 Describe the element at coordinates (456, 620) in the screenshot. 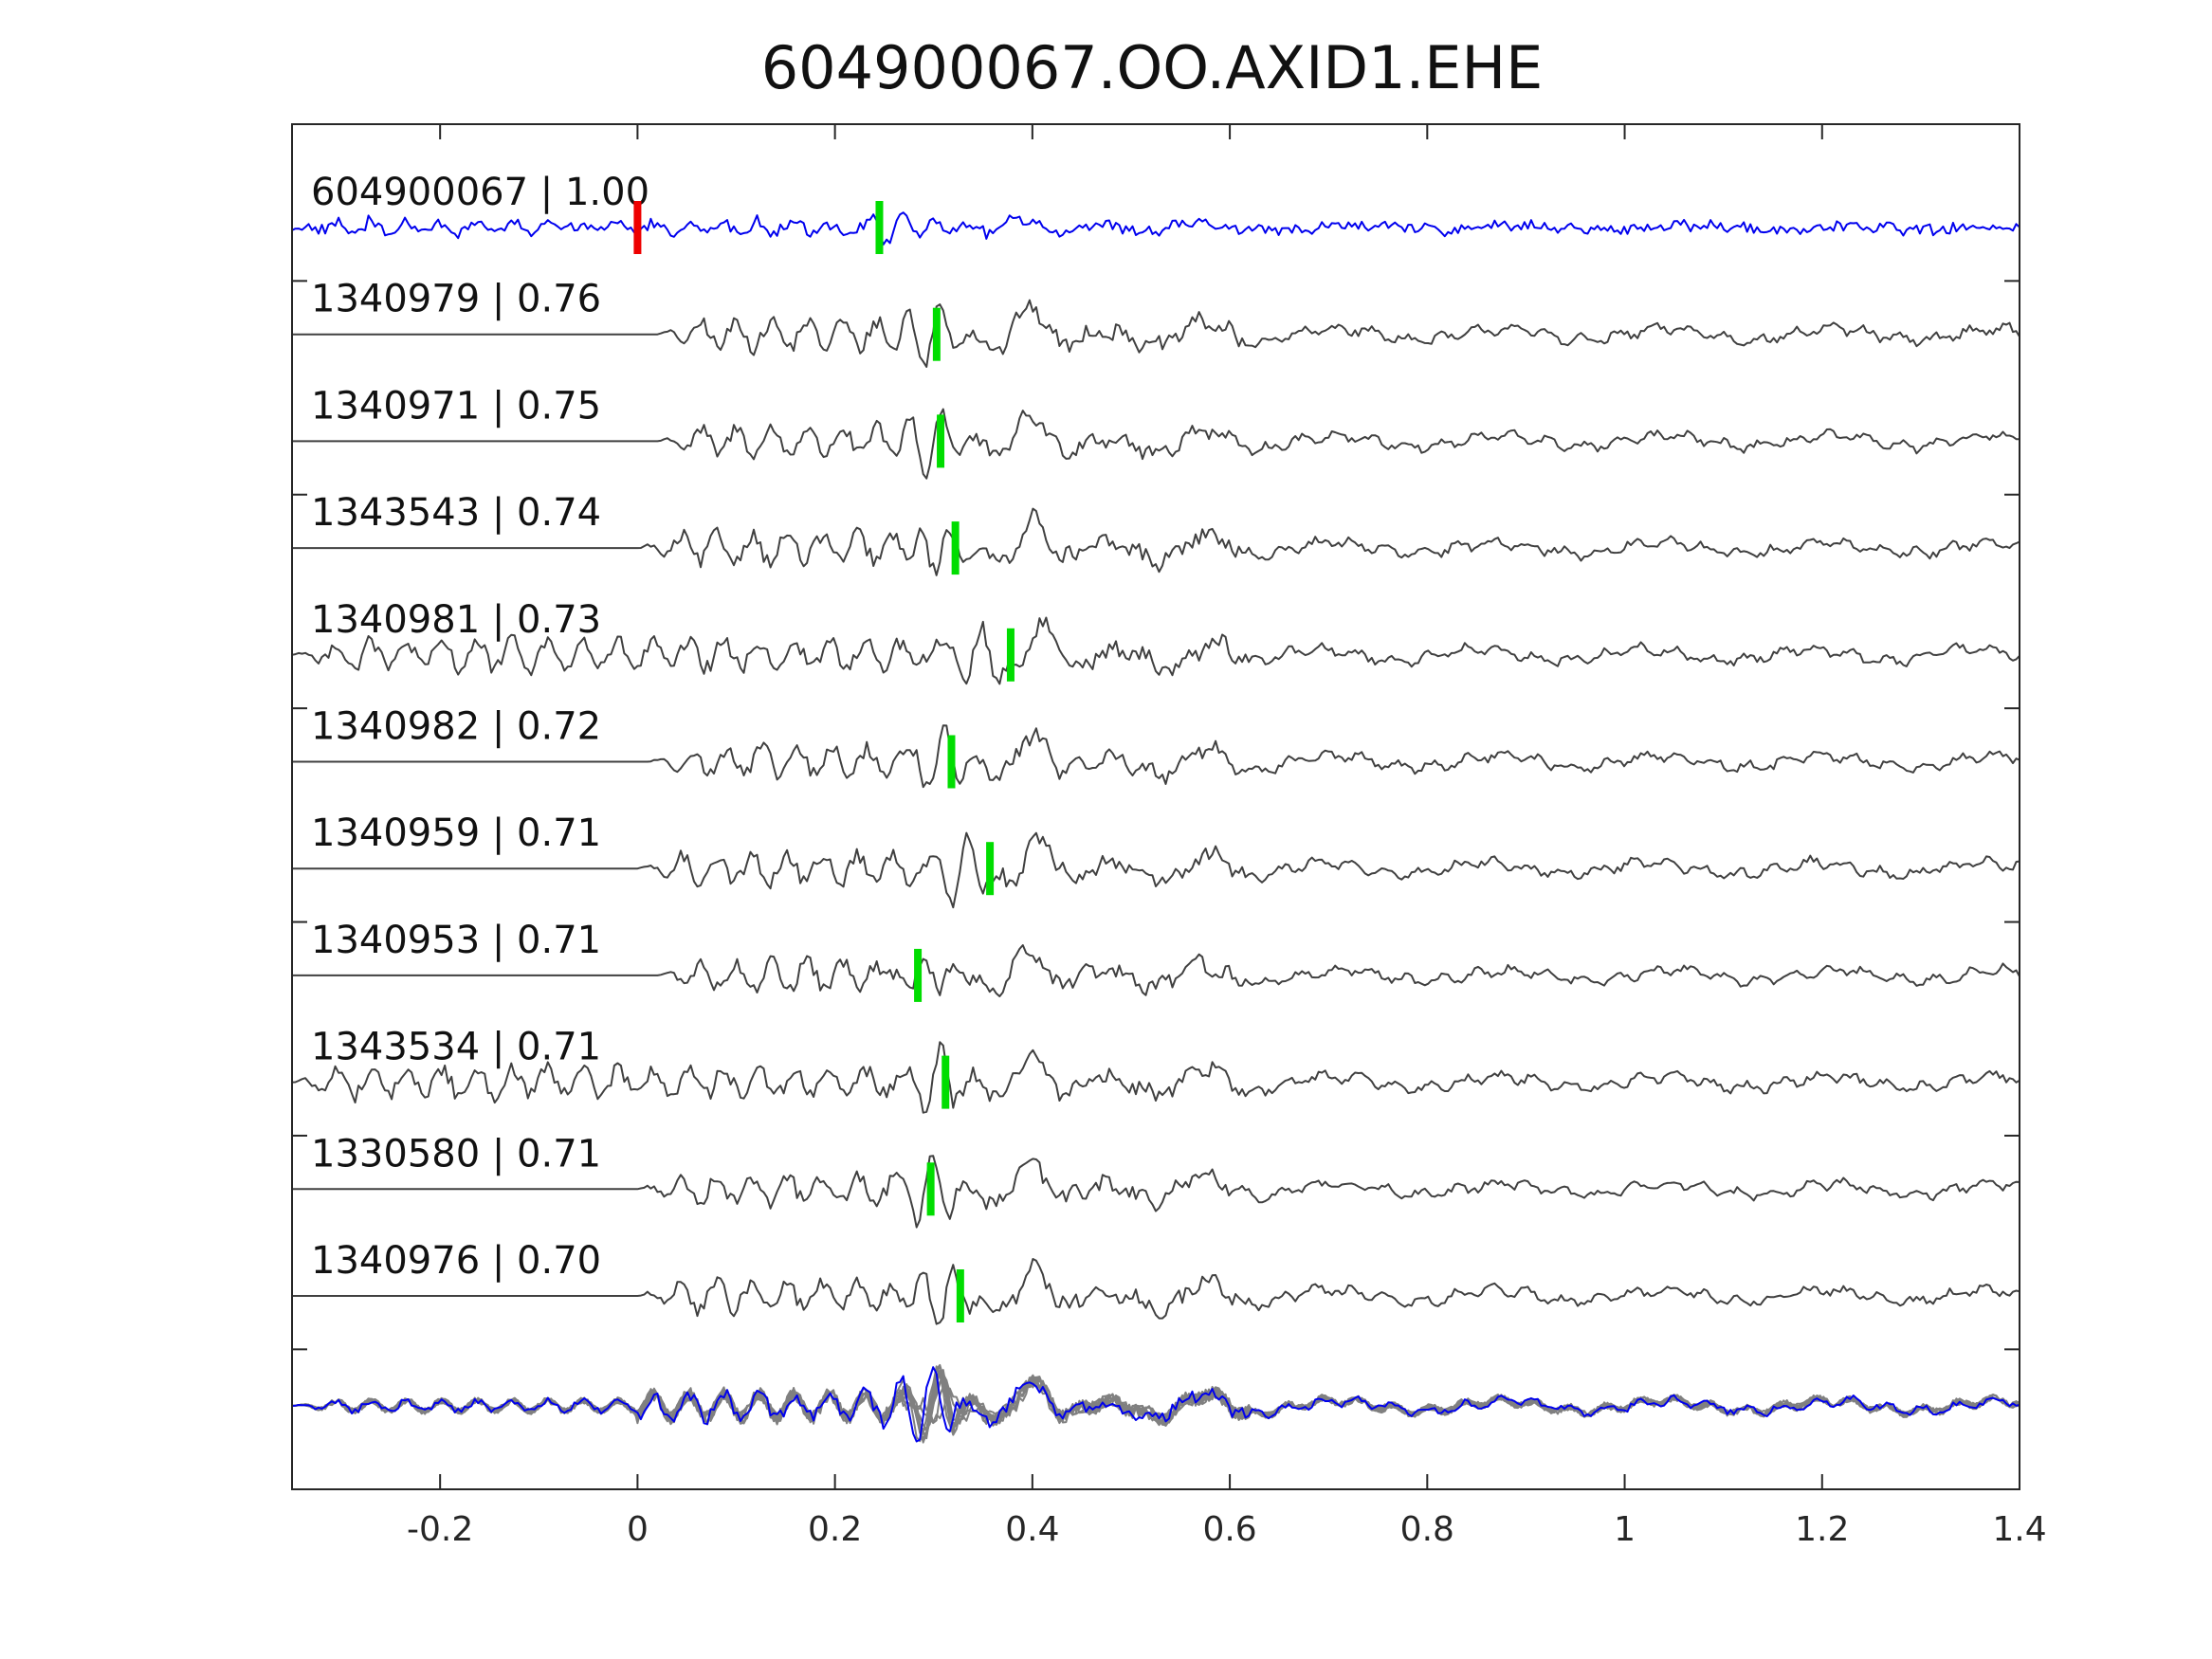

I see `trace-label-1340981-0-73: 1340981 | 0.73` at that location.